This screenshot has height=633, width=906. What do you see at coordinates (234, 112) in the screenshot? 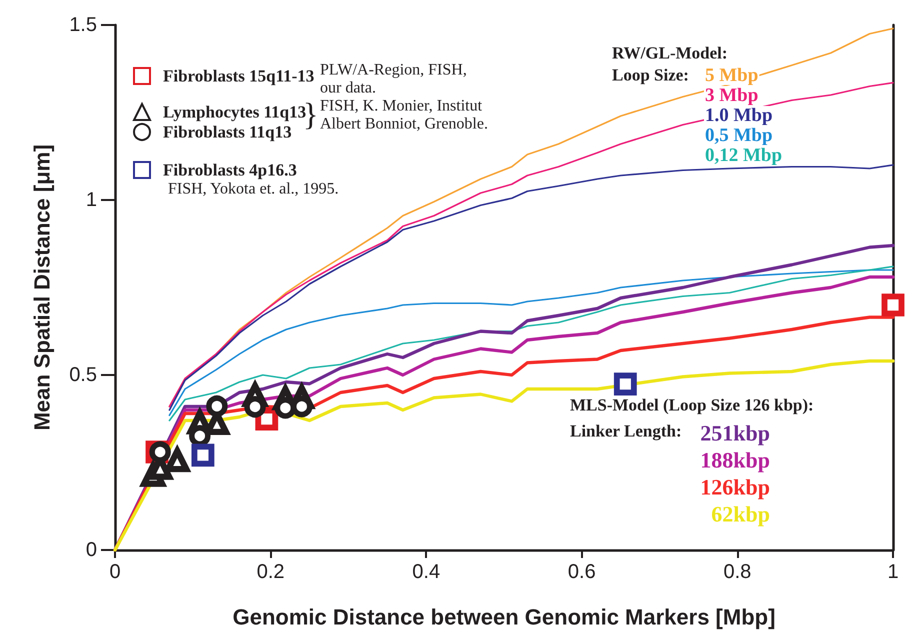
I see `legend-label: Lymphocytes 11q13` at bounding box center [234, 112].